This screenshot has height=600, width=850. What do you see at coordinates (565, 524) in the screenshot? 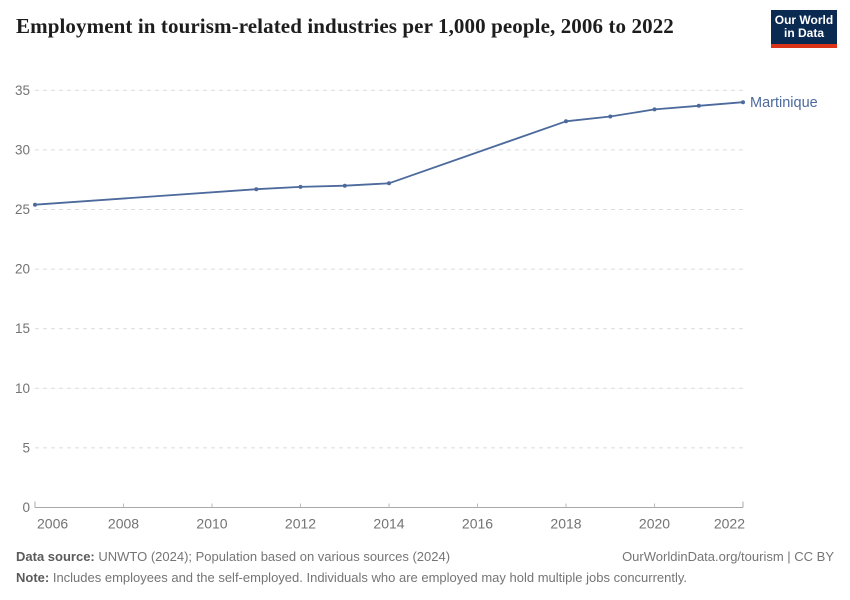
I see `x-tick-label-2018: 2018` at bounding box center [565, 524].